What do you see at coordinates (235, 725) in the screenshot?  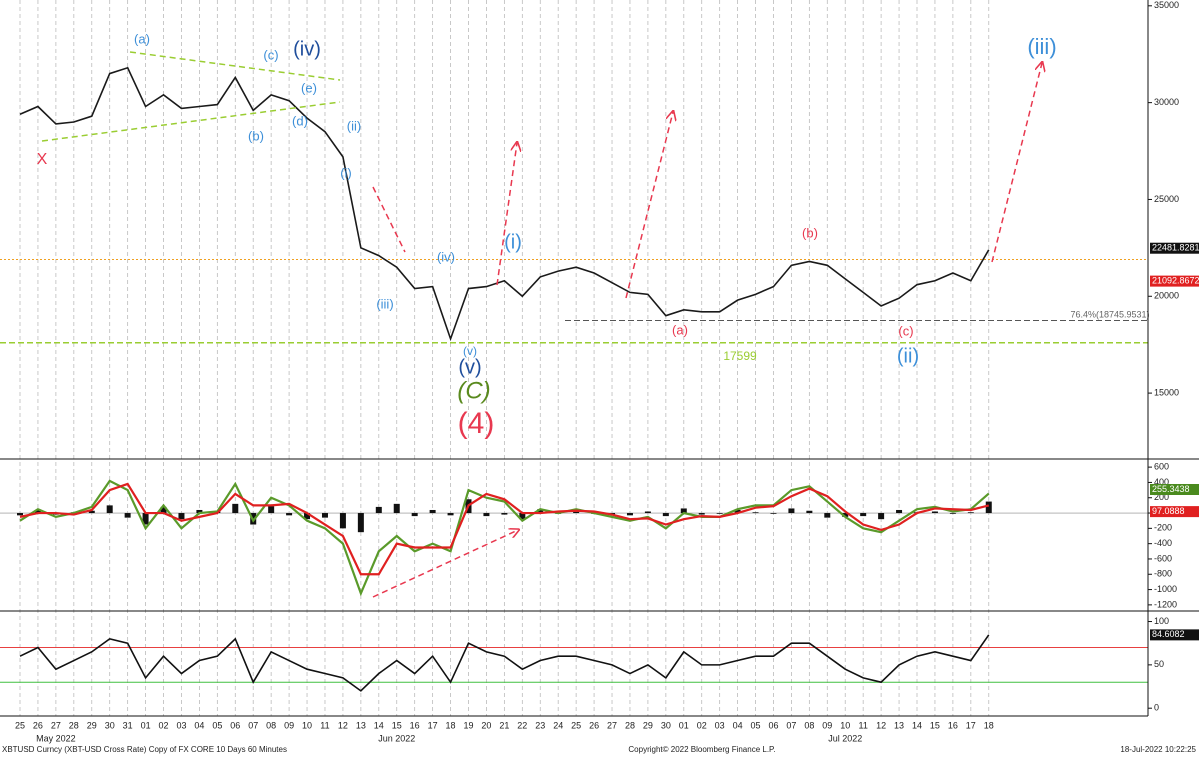 I see `x-tick-label: 06` at bounding box center [235, 725].